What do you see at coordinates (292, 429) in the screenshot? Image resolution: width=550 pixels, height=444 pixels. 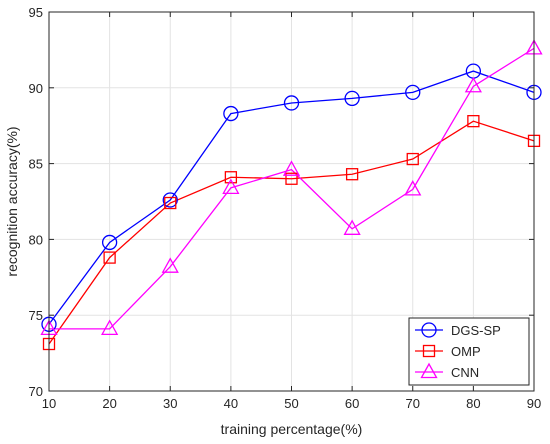 I see `x-axis-title: training percentage(%)` at bounding box center [292, 429].